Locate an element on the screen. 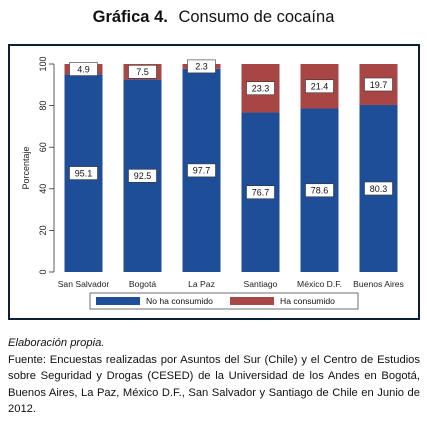 Image resolution: width=427 pixels, height=444 pixels. data-label: 4.9 is located at coordinates (83, 69).